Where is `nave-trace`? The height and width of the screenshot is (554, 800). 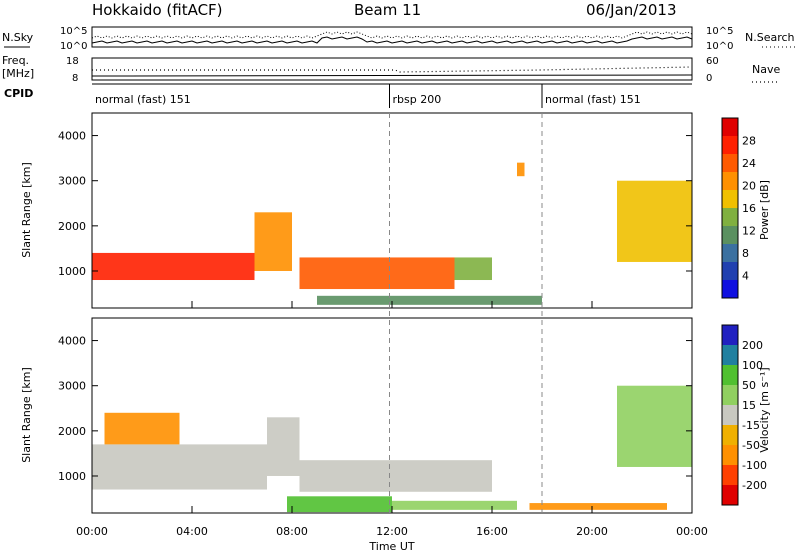 nave-trace is located at coordinates (392, 69).